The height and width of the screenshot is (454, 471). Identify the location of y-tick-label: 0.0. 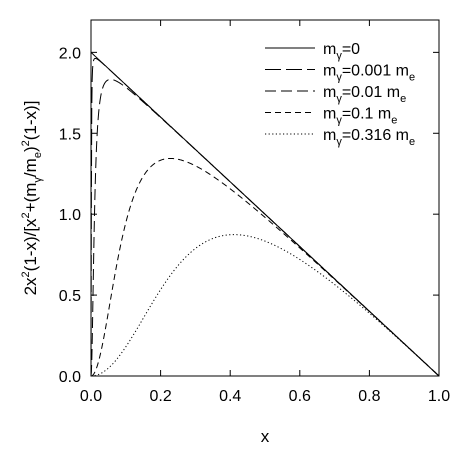
(70, 377).